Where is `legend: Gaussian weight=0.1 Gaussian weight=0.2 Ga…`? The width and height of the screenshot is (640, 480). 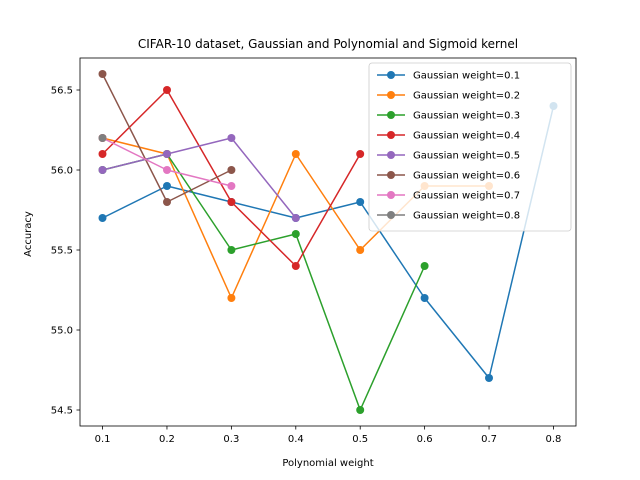
legend: Gaussian weight=0.1 Gaussian weight=0.2 Ga… is located at coordinates (470, 147).